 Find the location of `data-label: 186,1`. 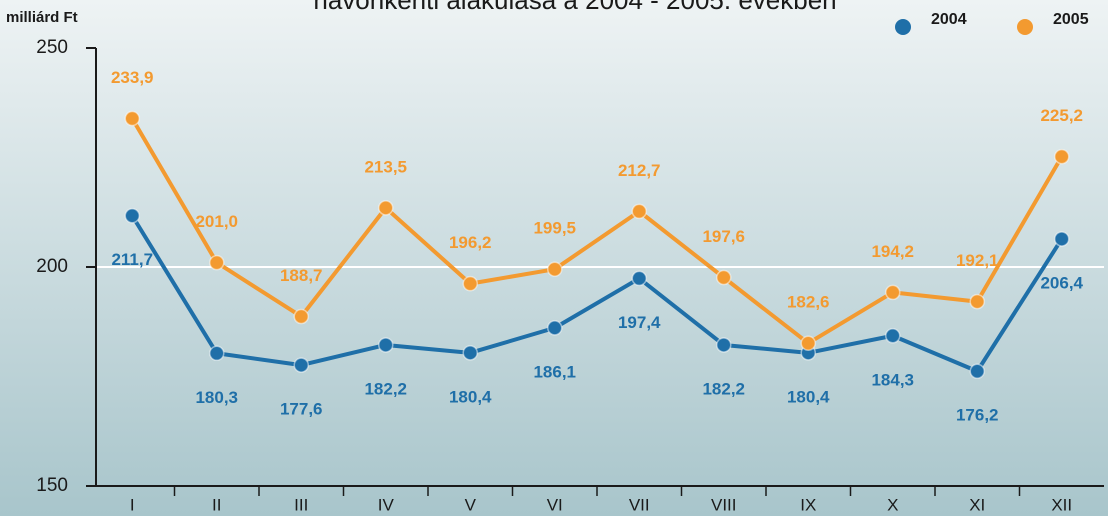

data-label: 186,1 is located at coordinates (554, 371).